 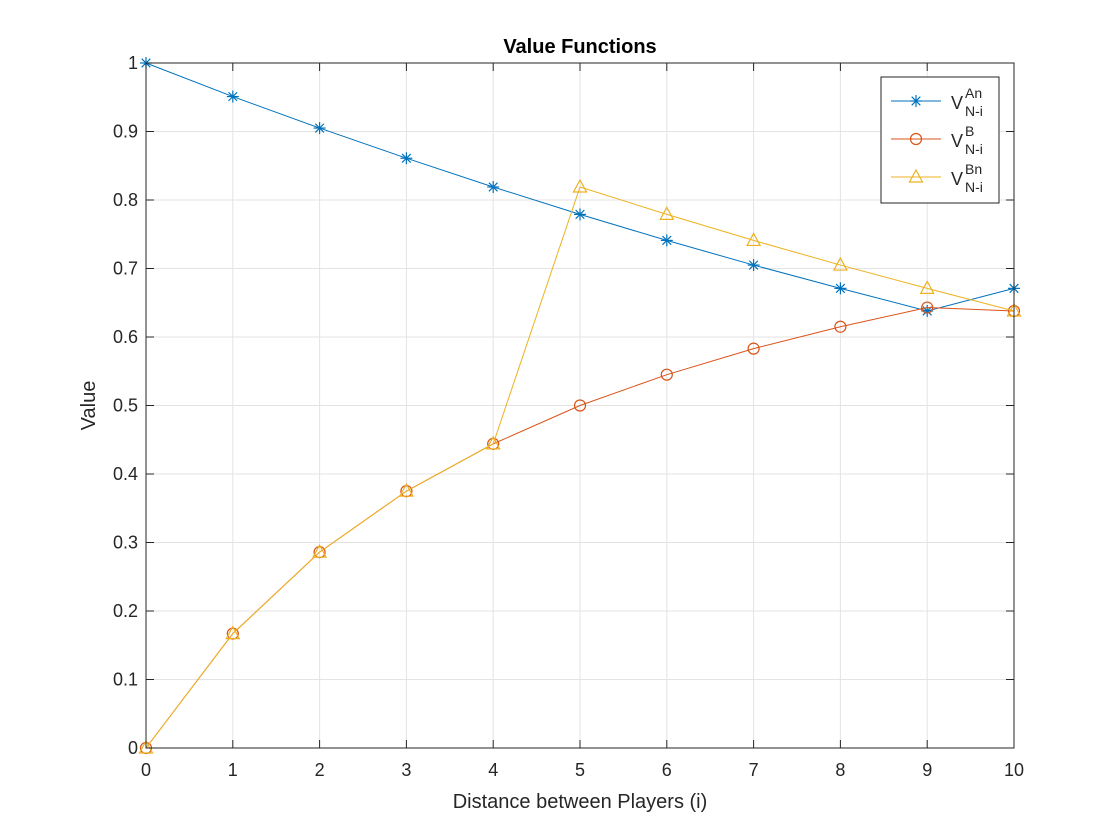 I want to click on y-tick-label: 0.4, so click(x=125, y=474).